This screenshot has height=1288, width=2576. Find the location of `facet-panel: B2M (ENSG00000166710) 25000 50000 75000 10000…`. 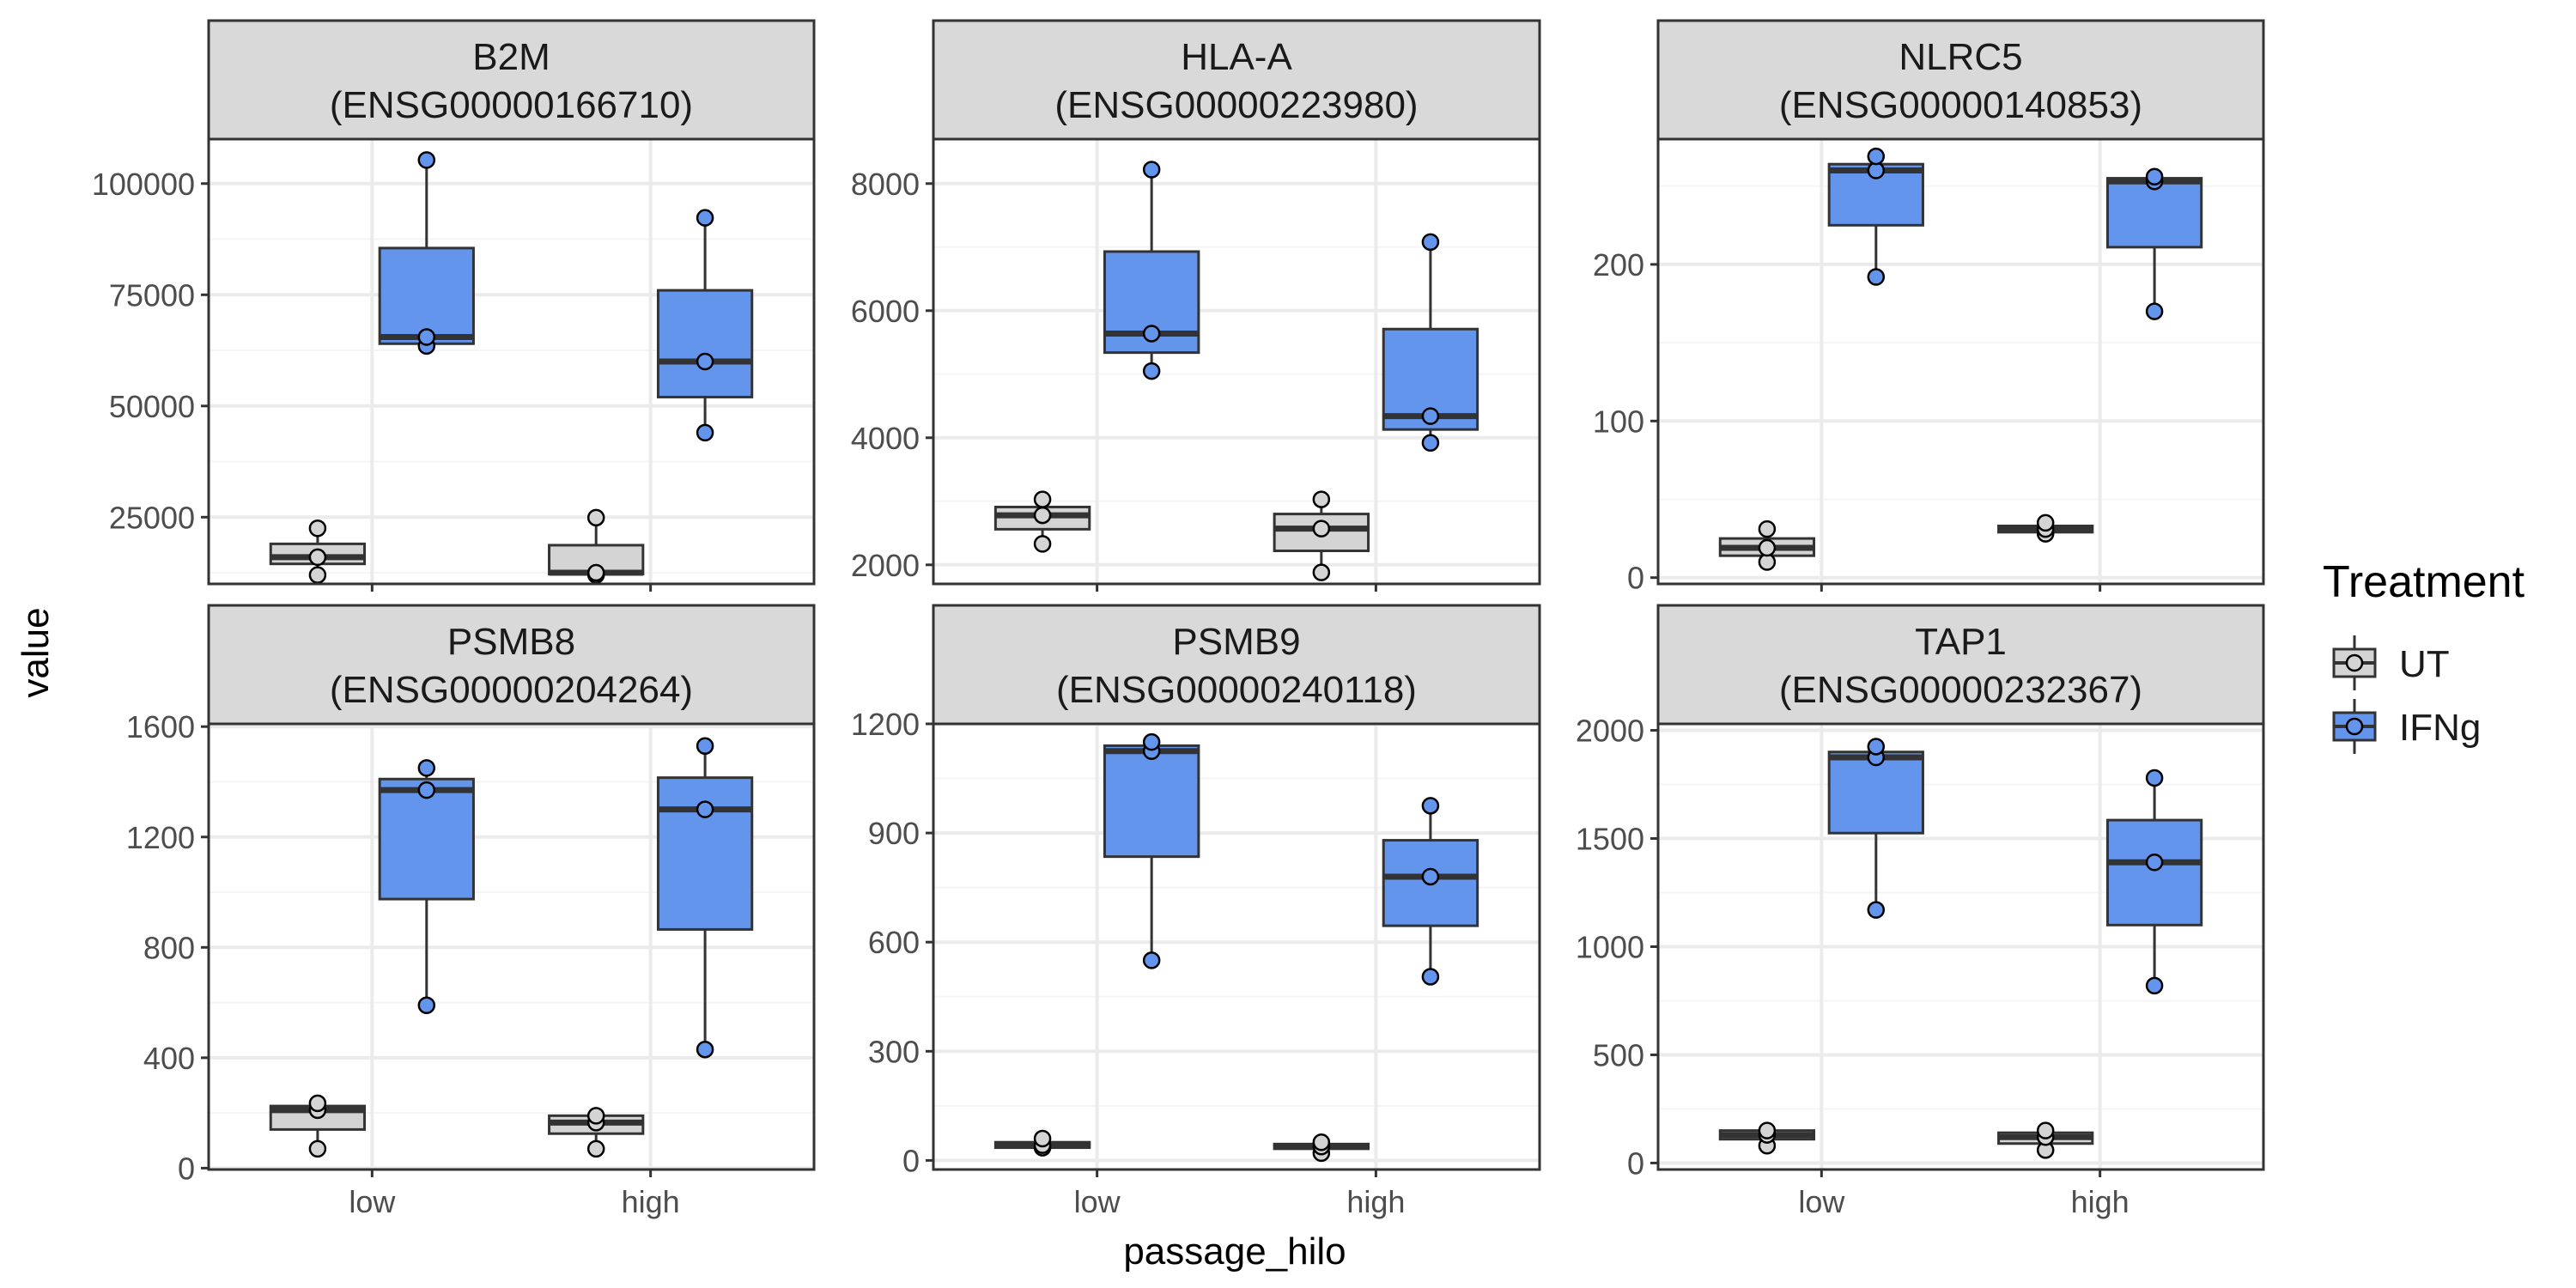

facet-panel: B2M (ENSG00000166710) 25000 50000 75000 10000… is located at coordinates (454, 305).